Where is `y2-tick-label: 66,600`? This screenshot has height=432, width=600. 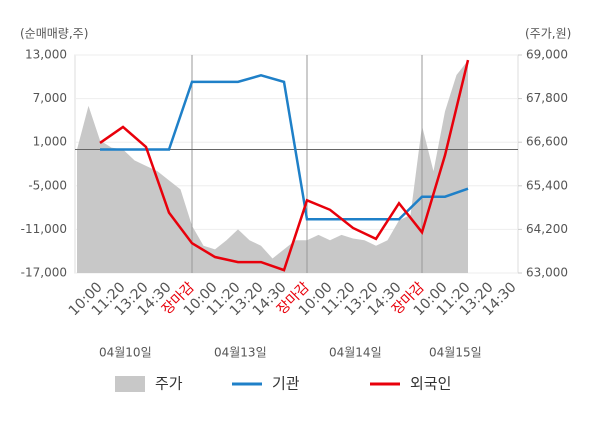 y2-tick-label: 66,600 is located at coordinates (547, 142).